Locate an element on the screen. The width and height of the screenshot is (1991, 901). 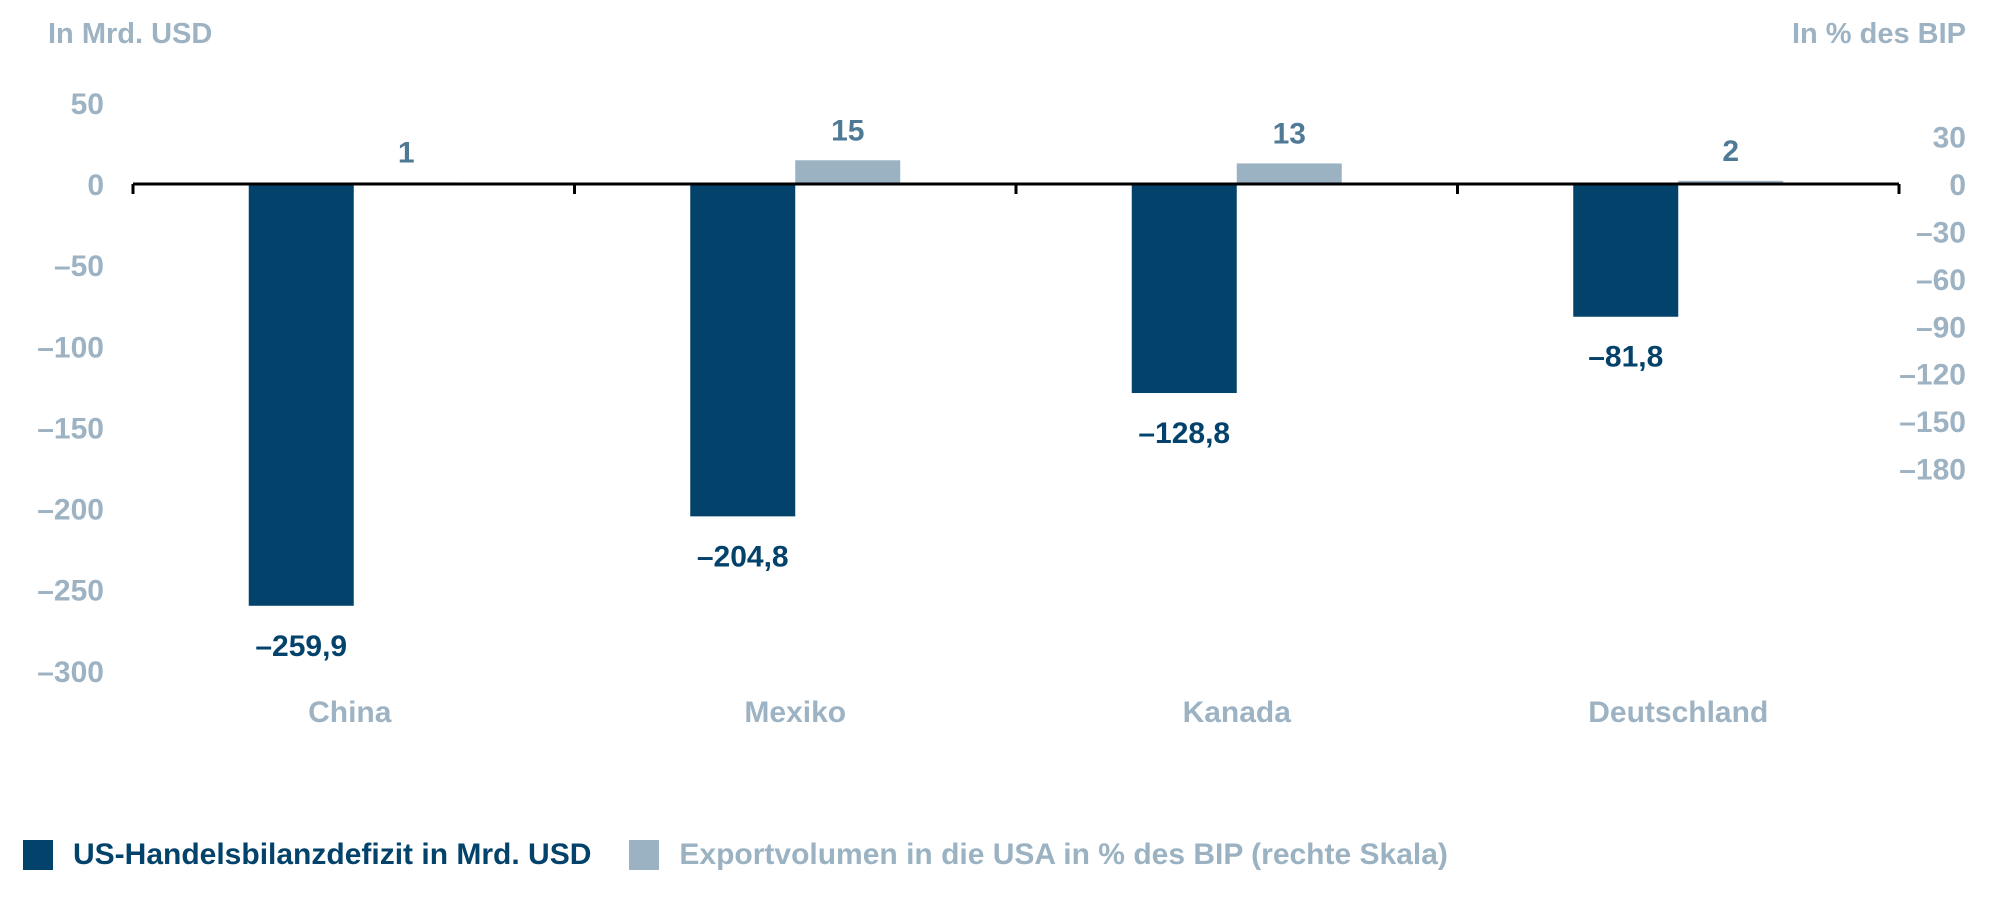
left-tick-label: 50 is located at coordinates (87, 104).